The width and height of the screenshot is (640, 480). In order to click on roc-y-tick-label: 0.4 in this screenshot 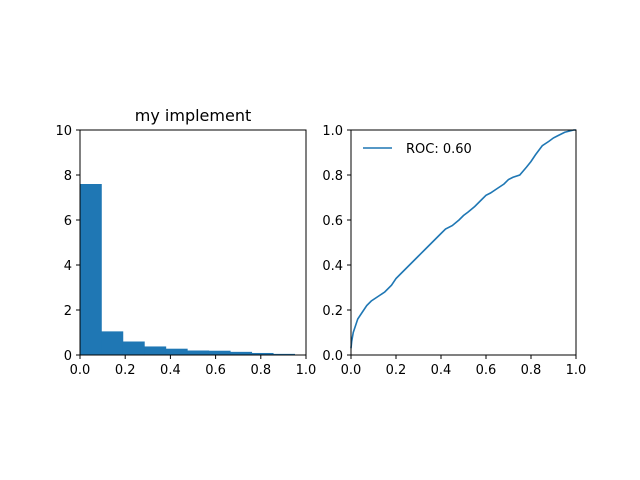, I will do `click(332, 266)`.